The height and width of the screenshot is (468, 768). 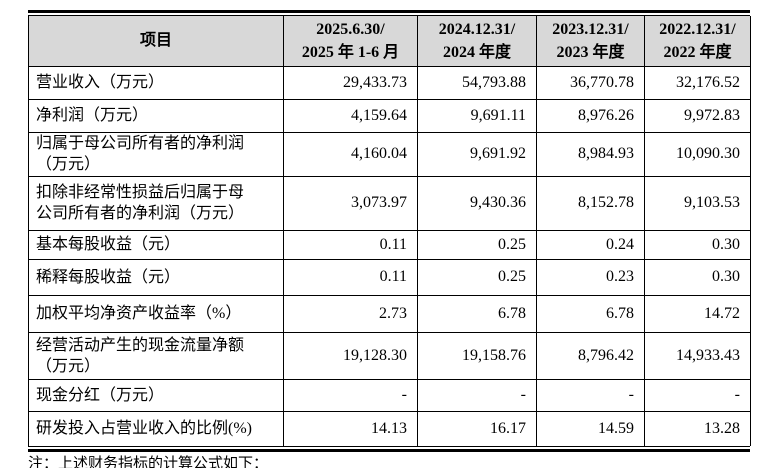 I want to click on table-row-cash-dividend: 现金分红（万元） - - - -, so click(x=389, y=395).